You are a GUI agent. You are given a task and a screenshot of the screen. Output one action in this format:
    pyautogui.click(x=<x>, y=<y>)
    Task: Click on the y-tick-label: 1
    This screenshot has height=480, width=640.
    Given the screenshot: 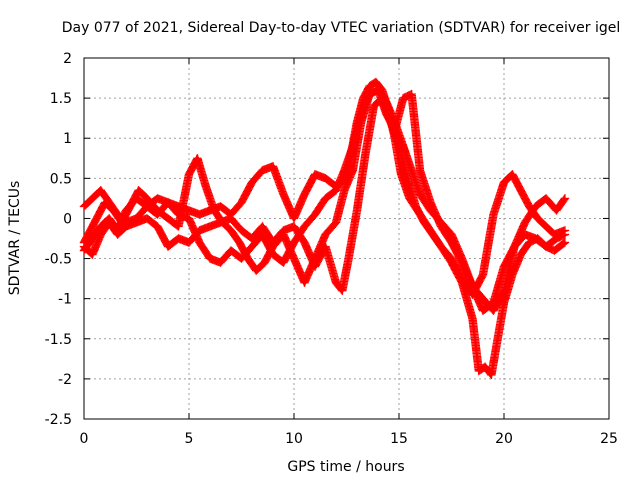 What is the action you would take?
    pyautogui.click(x=67, y=139)
    